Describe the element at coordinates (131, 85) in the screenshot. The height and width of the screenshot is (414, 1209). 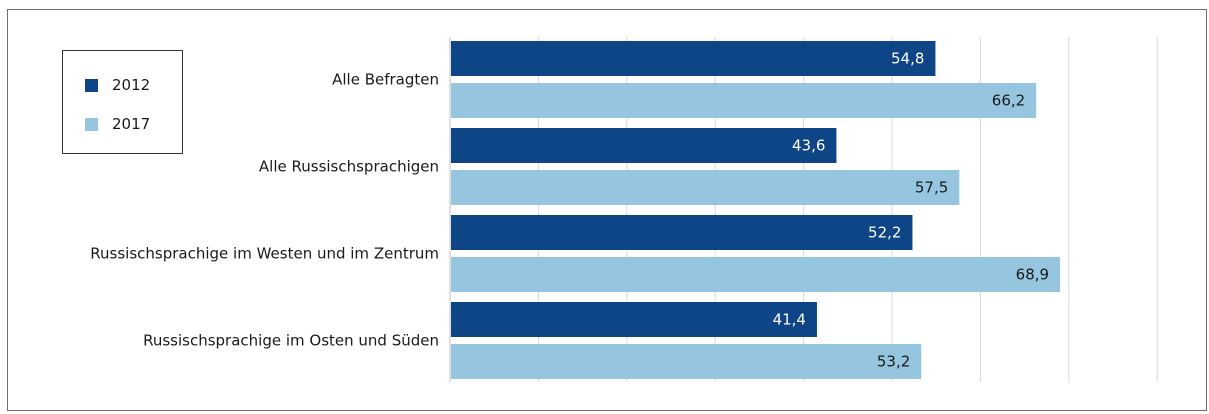
I see `legend-label-2012: 2012` at that location.